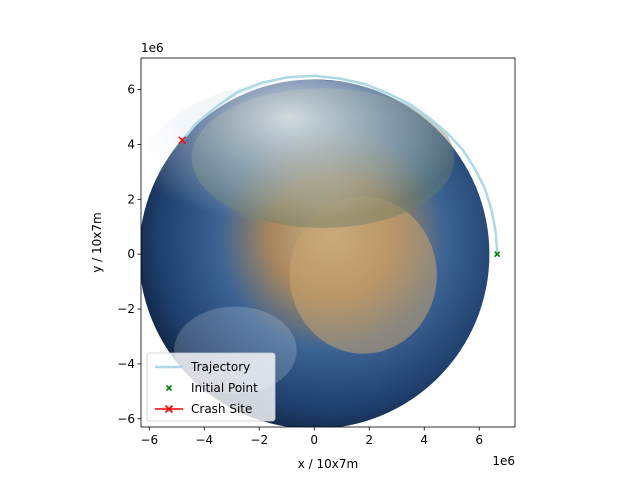 The width and height of the screenshot is (640, 480). I want to click on marker-crash-site, so click(182, 140).